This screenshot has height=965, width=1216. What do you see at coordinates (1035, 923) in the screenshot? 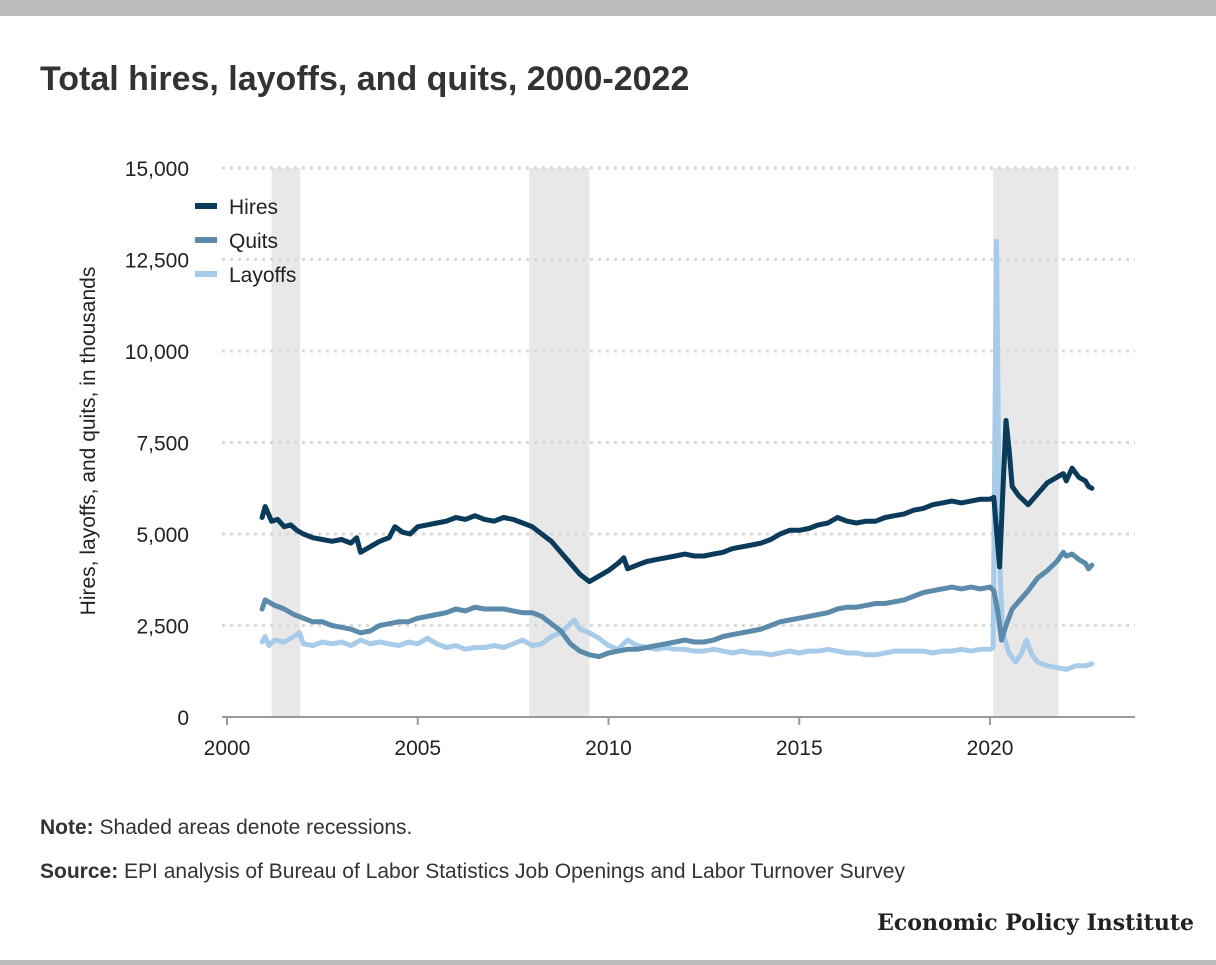
I see `brand-logo: Economic Policy Institute` at bounding box center [1035, 923].